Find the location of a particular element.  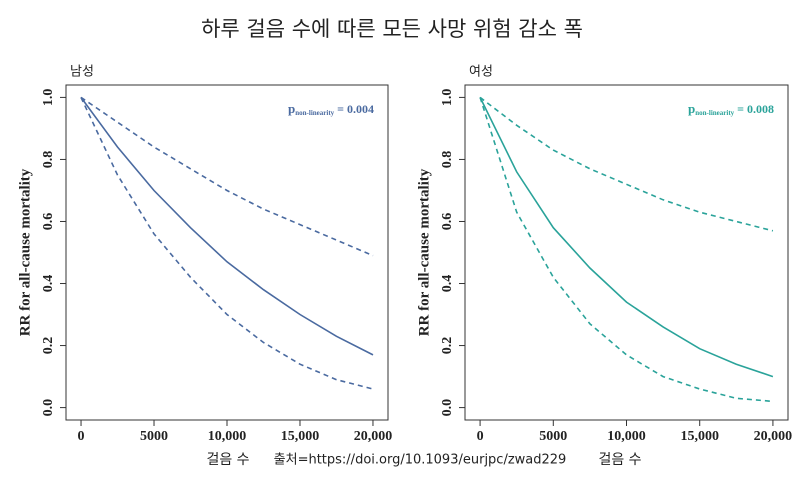

annotation-text: = 0.004 is located at coordinates (355, 109).